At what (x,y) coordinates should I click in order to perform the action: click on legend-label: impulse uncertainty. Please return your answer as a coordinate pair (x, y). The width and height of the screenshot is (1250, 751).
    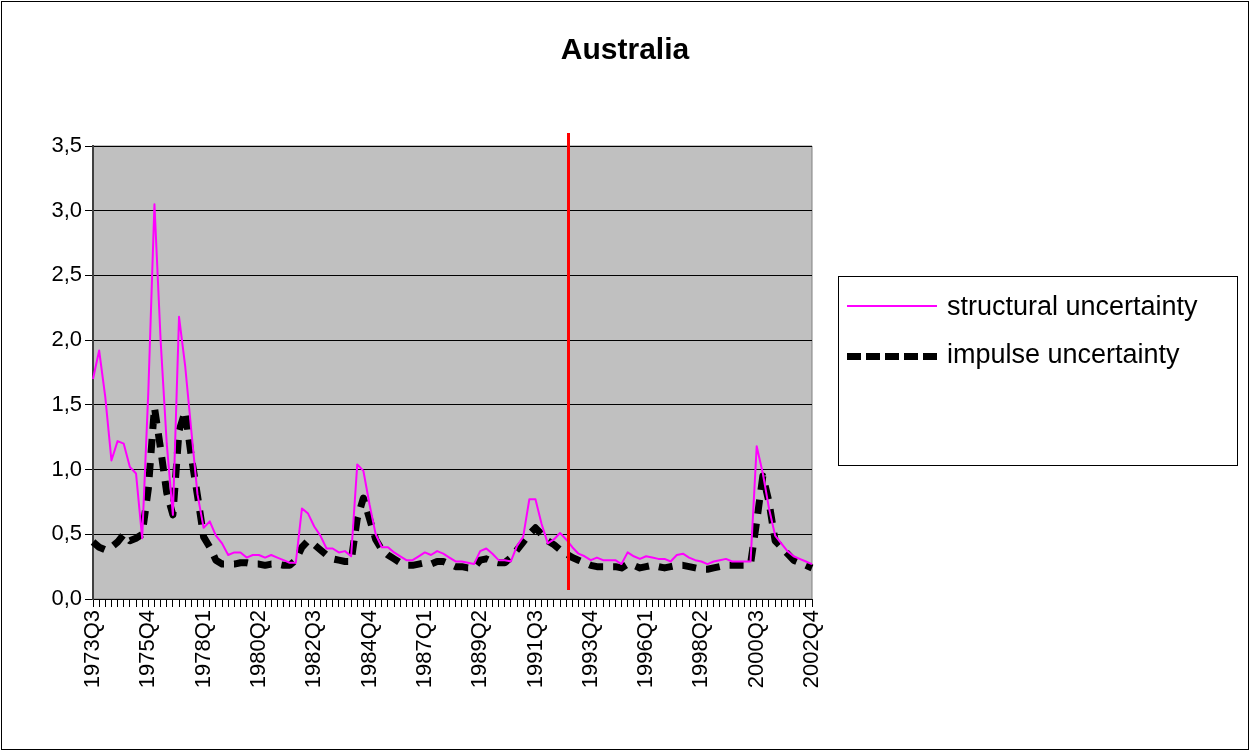
    Looking at the image, I should click on (1064, 354).